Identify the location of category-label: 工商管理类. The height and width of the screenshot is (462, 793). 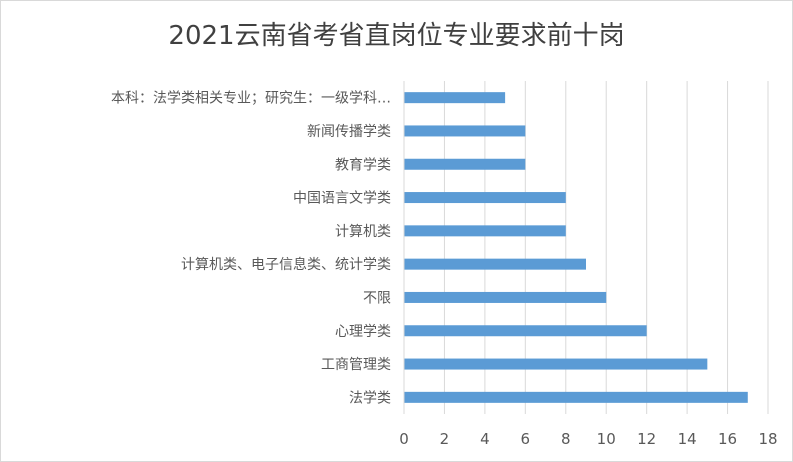
(356, 365).